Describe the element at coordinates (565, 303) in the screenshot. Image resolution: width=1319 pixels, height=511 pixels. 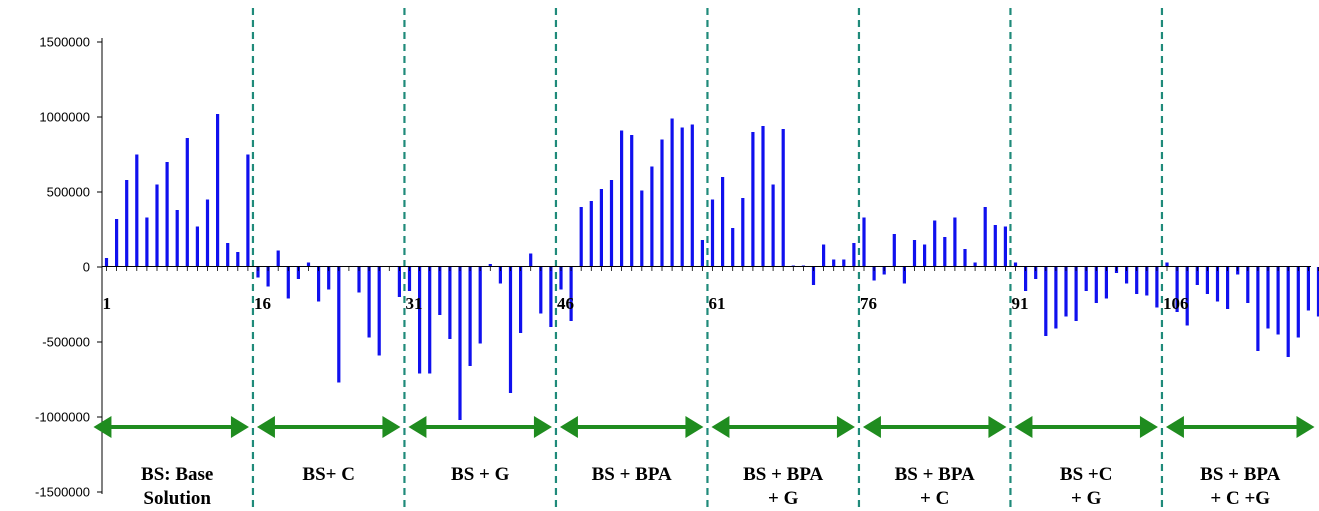
I see `x-tick-label: 46` at that location.